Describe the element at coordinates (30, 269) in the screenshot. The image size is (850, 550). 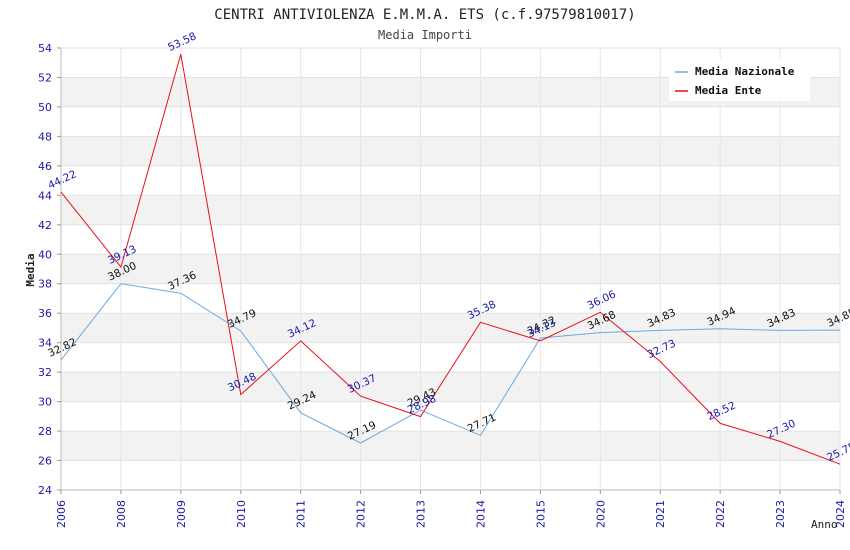
I see `y-axis-title: Media` at that location.